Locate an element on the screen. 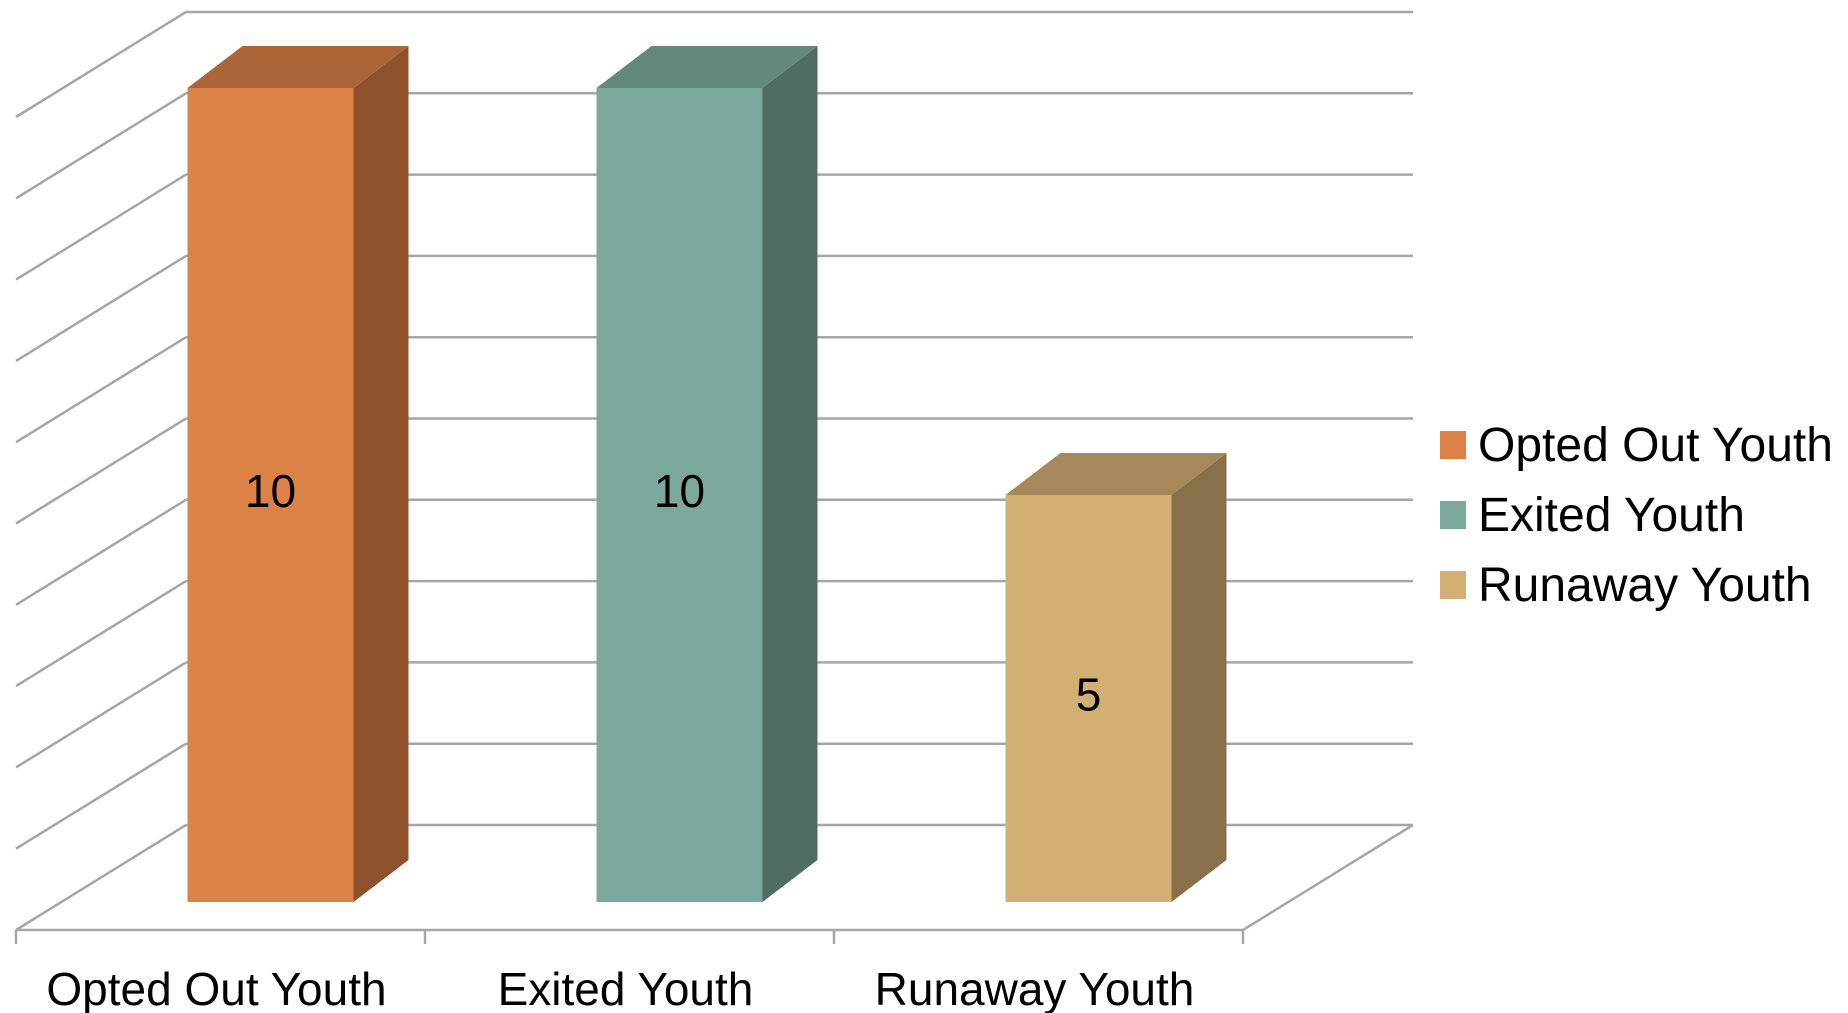 The image size is (1848, 1013). legend-item: Exited Youth is located at coordinates (1592, 515).